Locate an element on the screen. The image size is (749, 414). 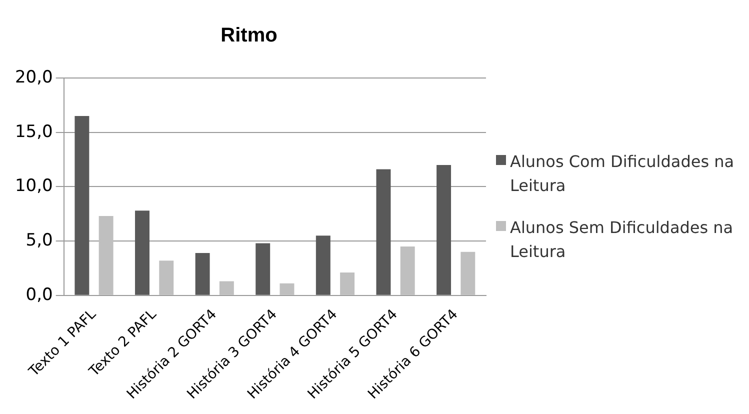
y-tick-label: 20,0 is located at coordinates (33, 77).